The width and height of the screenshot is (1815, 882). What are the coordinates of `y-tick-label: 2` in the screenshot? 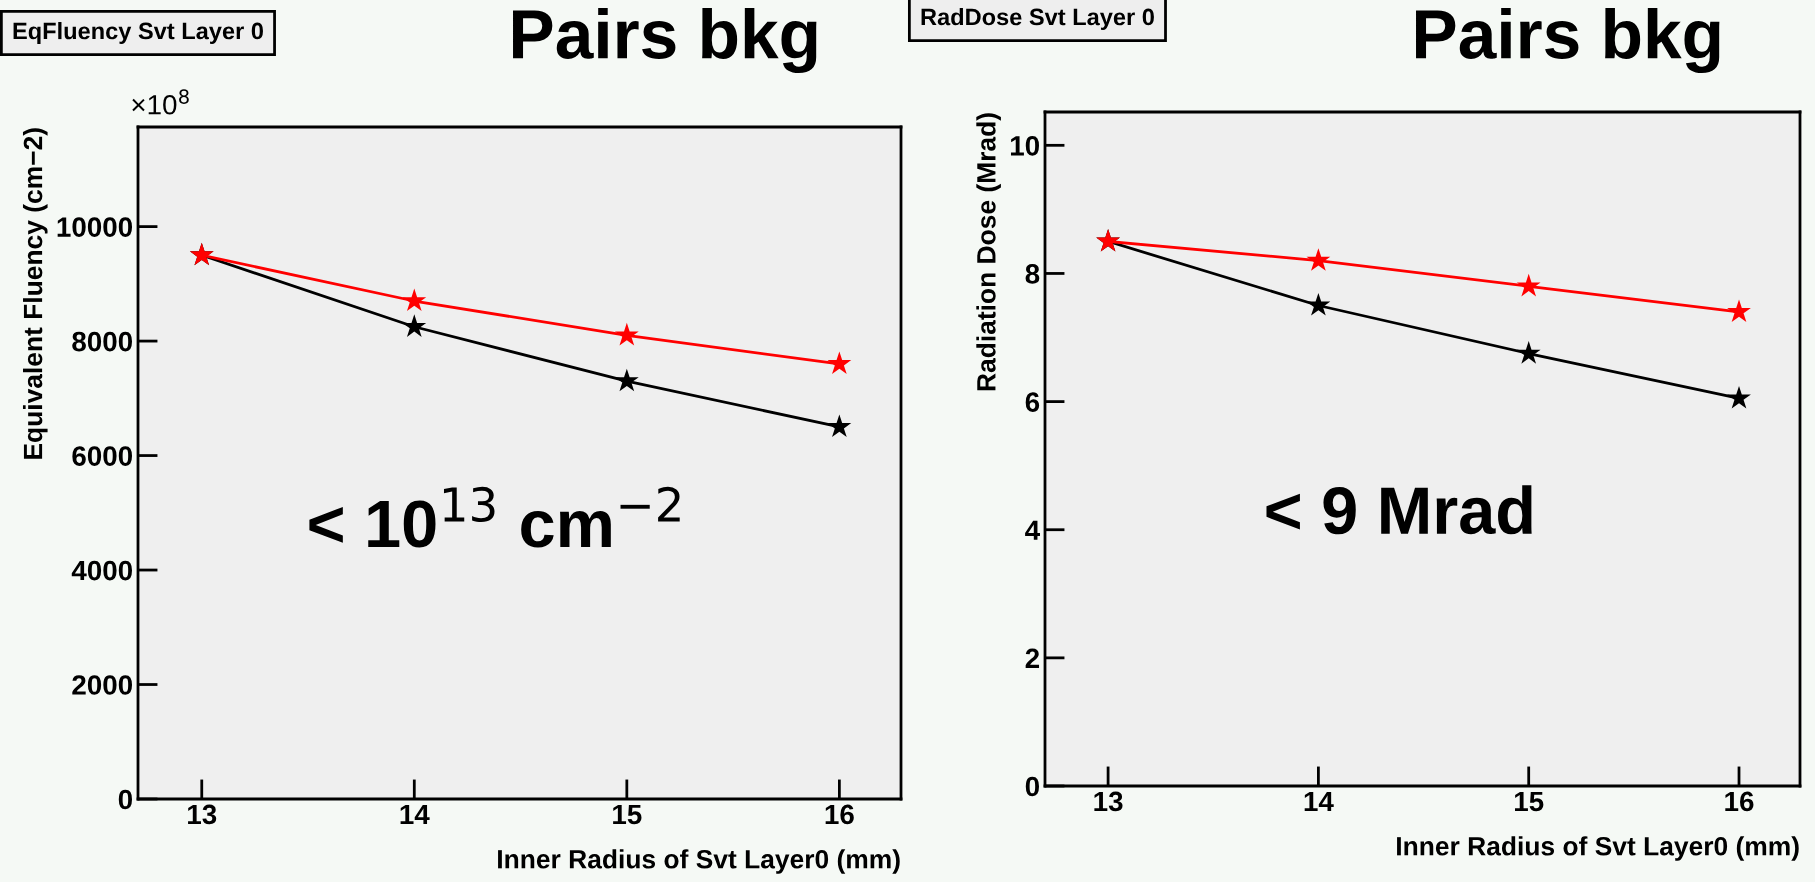 It's located at (1032, 658).